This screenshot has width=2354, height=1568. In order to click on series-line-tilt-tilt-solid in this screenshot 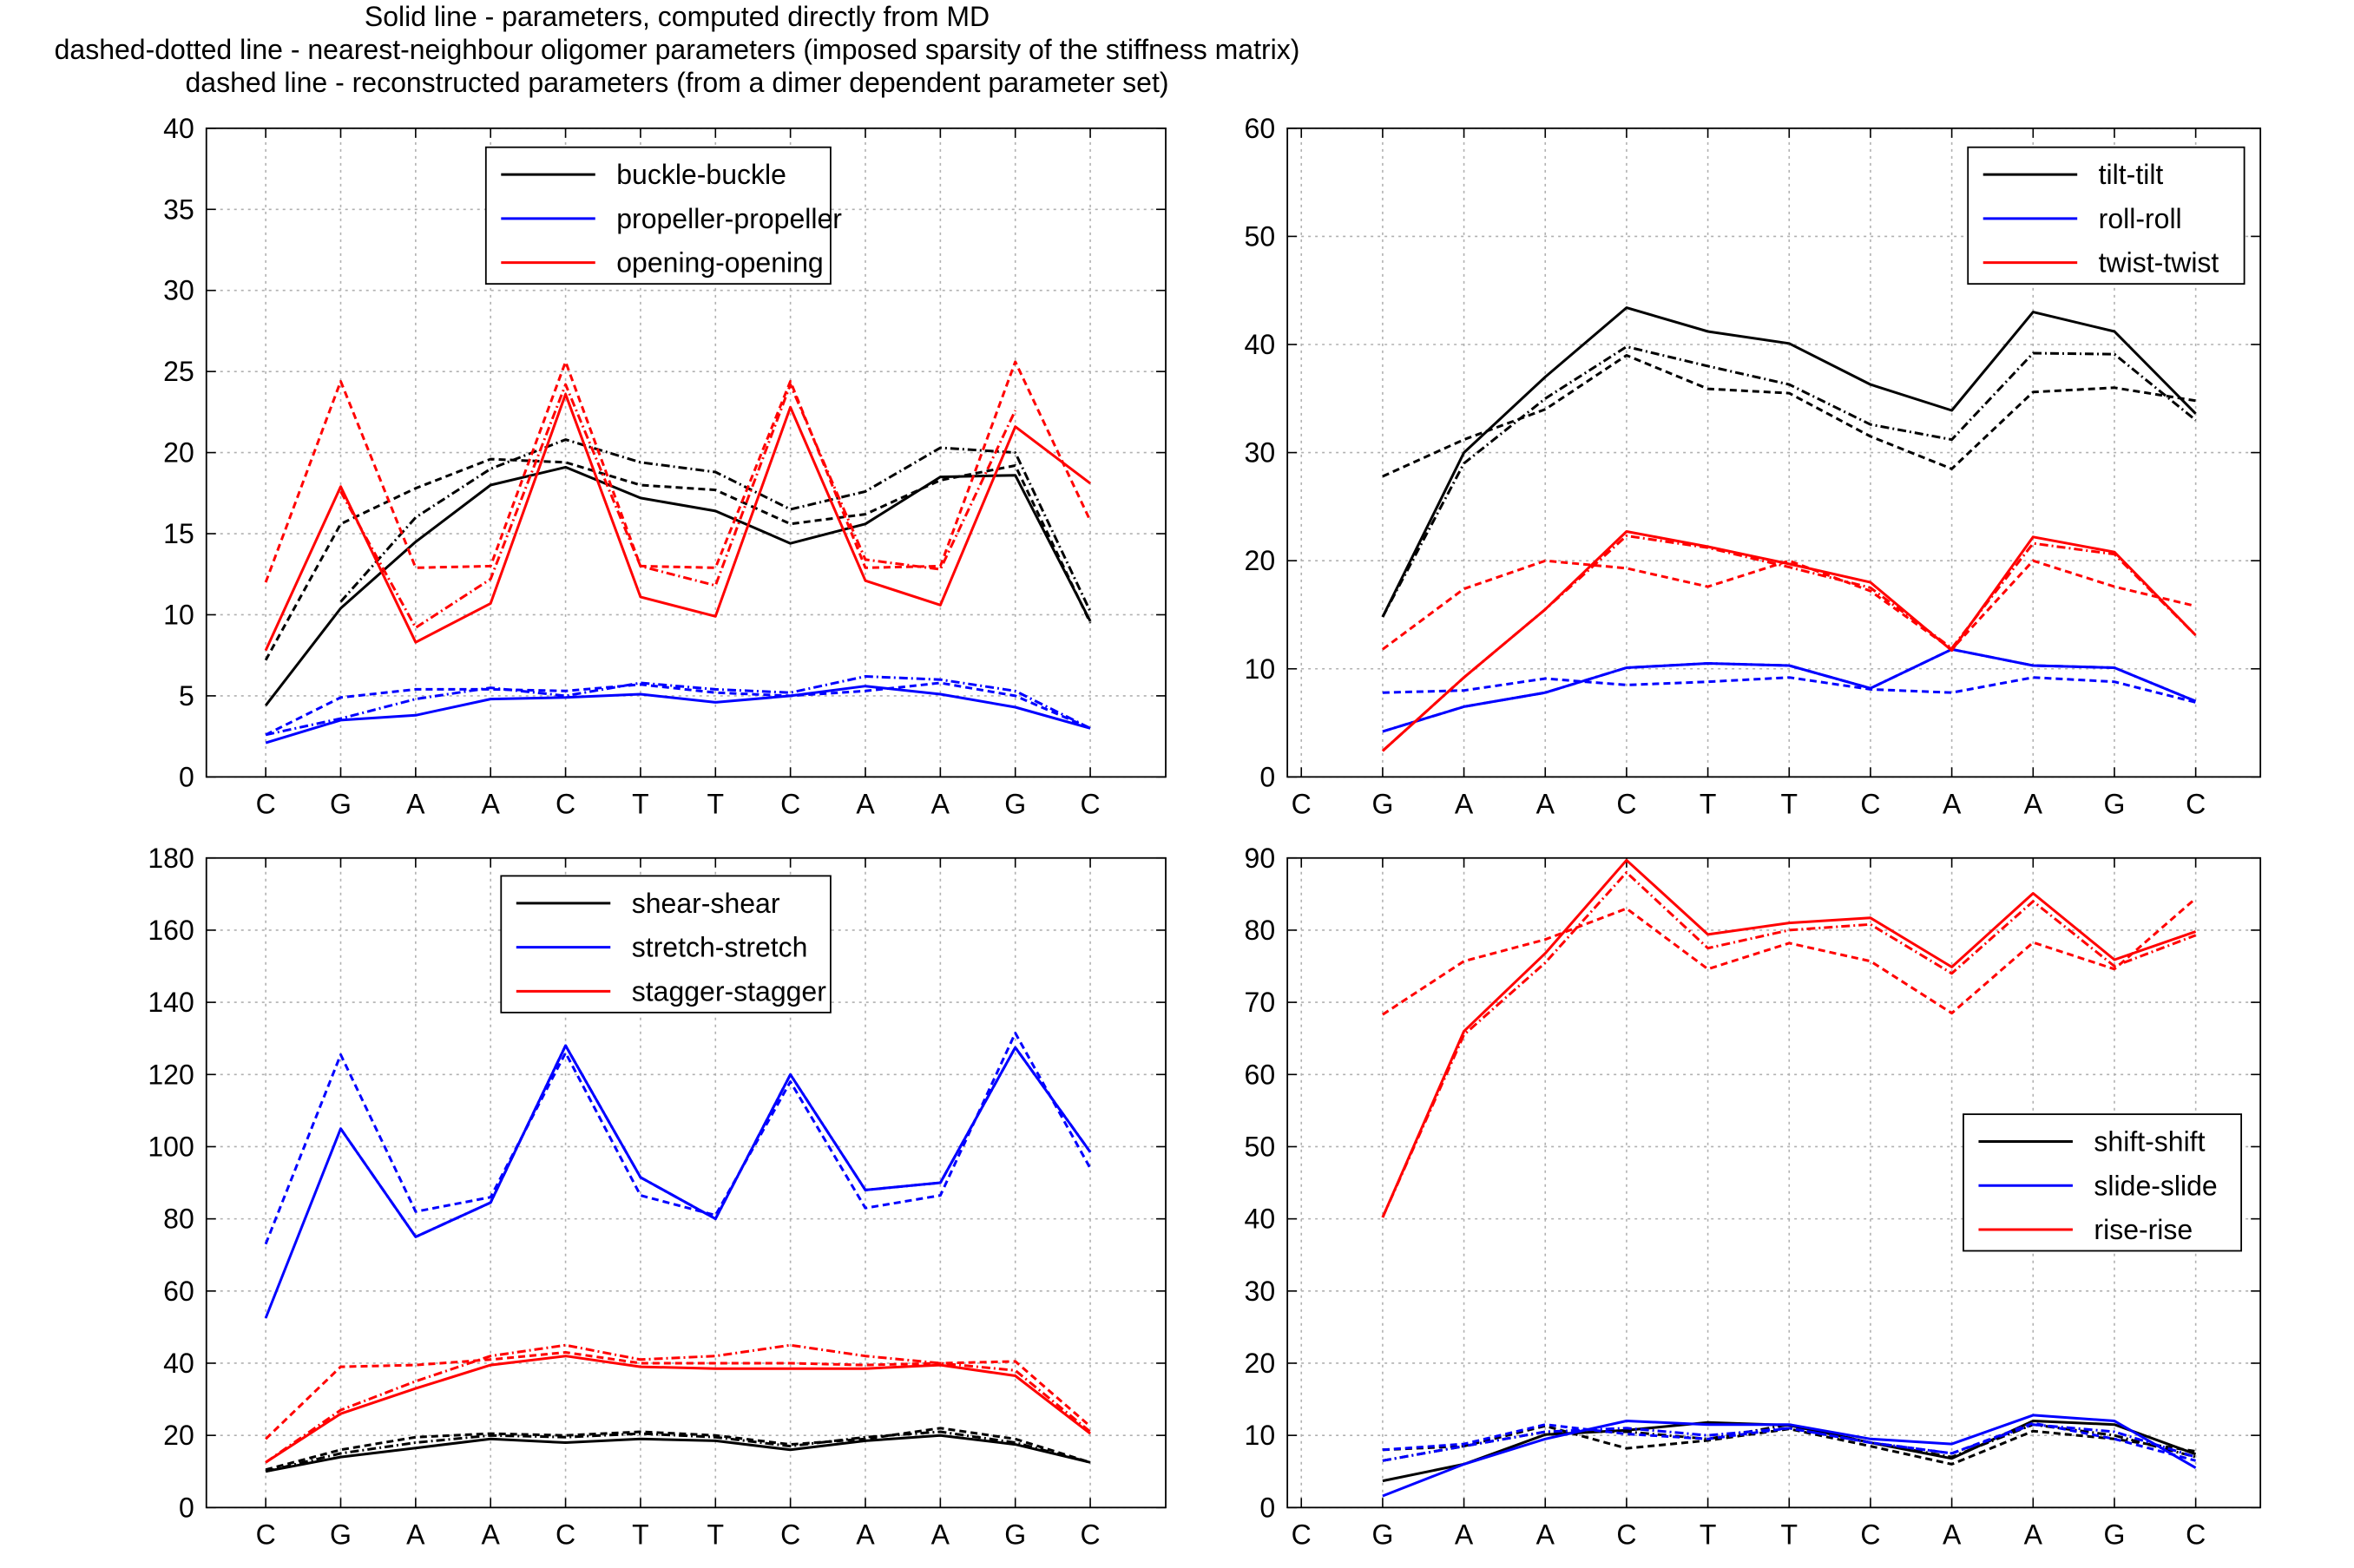, I will do `click(1789, 462)`.